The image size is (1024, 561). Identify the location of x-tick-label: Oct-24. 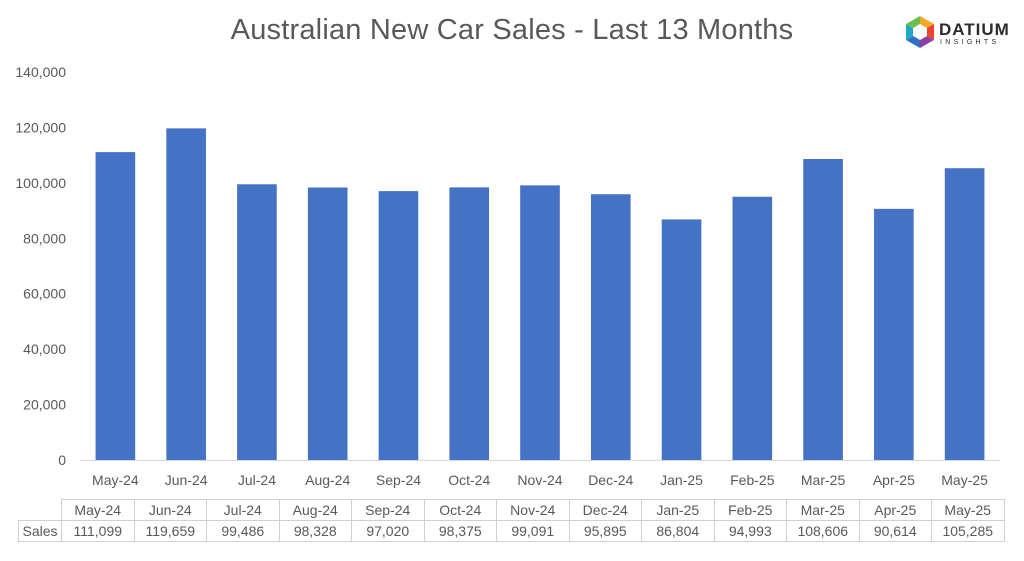
(469, 480).